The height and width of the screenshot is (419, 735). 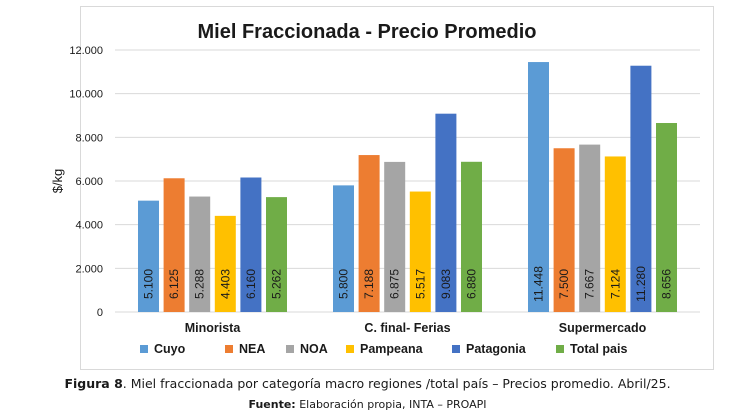 What do you see at coordinates (598, 349) in the screenshot?
I see `legend-label: Total pais` at bounding box center [598, 349].